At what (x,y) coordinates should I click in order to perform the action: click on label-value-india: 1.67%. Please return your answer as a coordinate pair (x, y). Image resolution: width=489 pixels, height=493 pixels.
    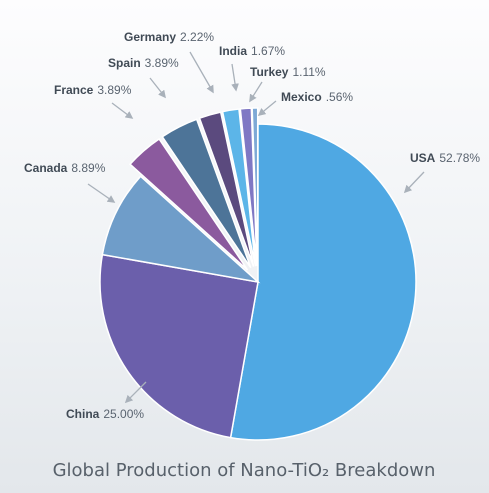
    Looking at the image, I should click on (268, 51).